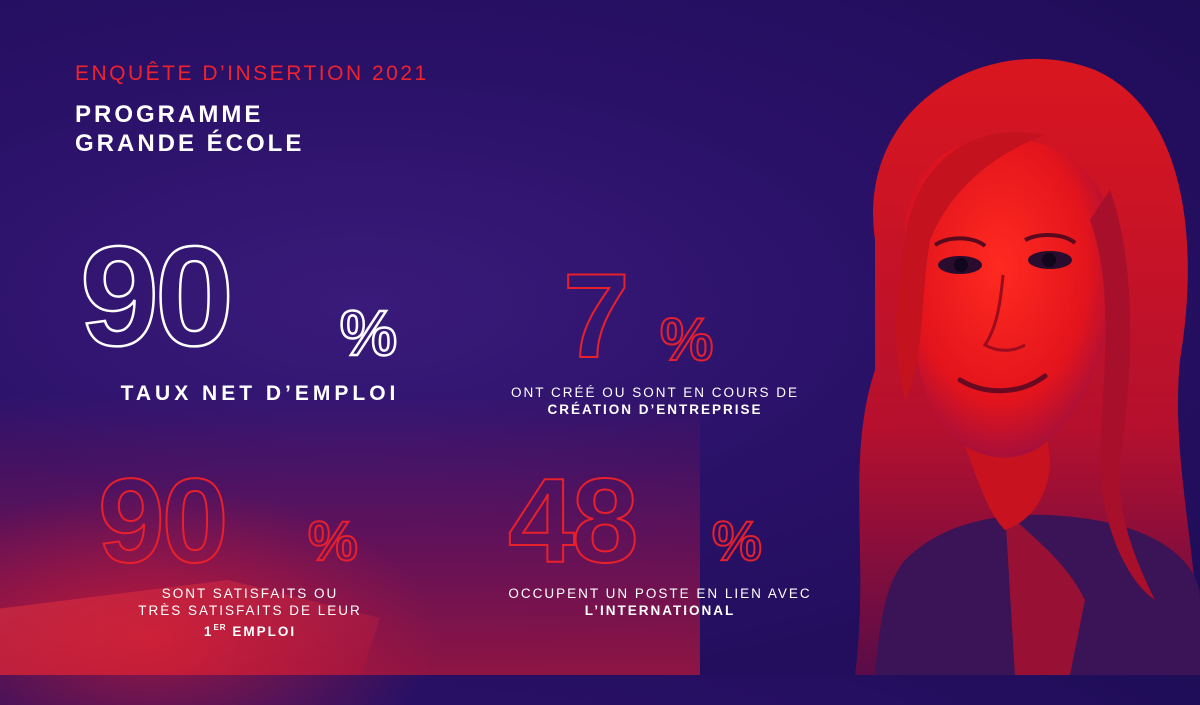 This screenshot has width=1200, height=705. What do you see at coordinates (333, 540) in the screenshot?
I see `stat-satisfaction-unit: %` at bounding box center [333, 540].